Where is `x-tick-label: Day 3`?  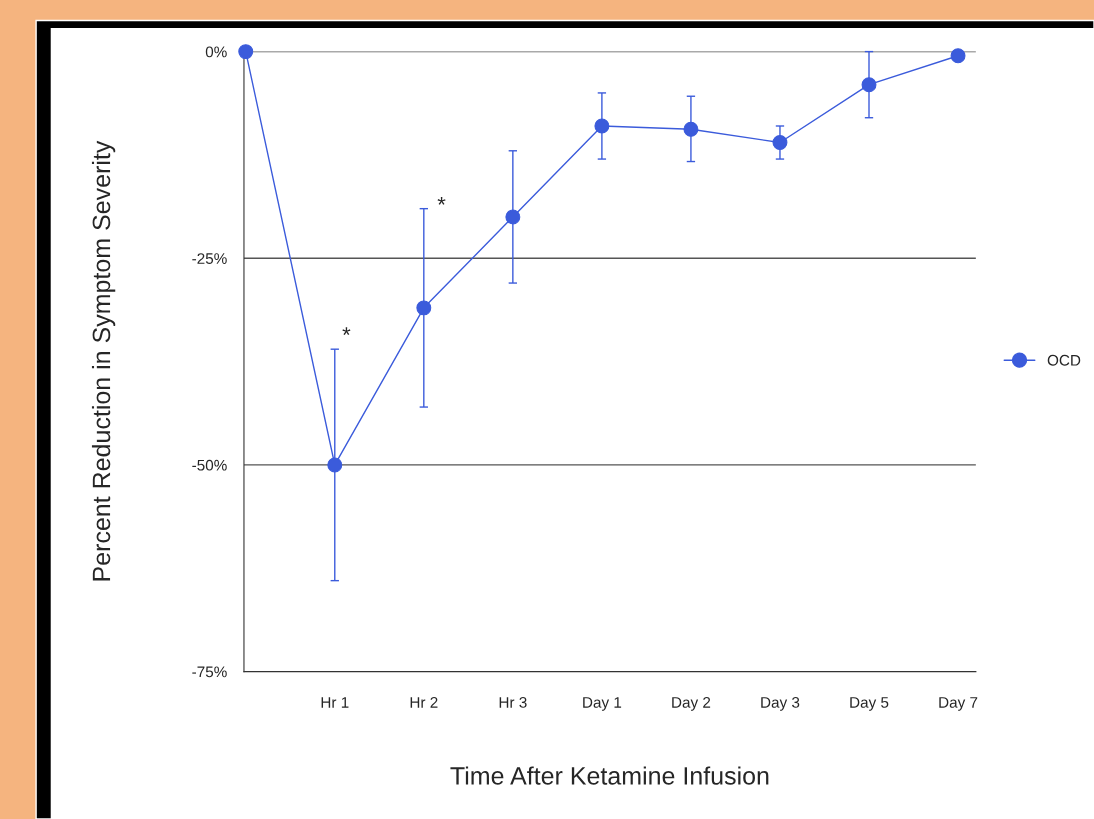
x-tick-label: Day 3 is located at coordinates (780, 703).